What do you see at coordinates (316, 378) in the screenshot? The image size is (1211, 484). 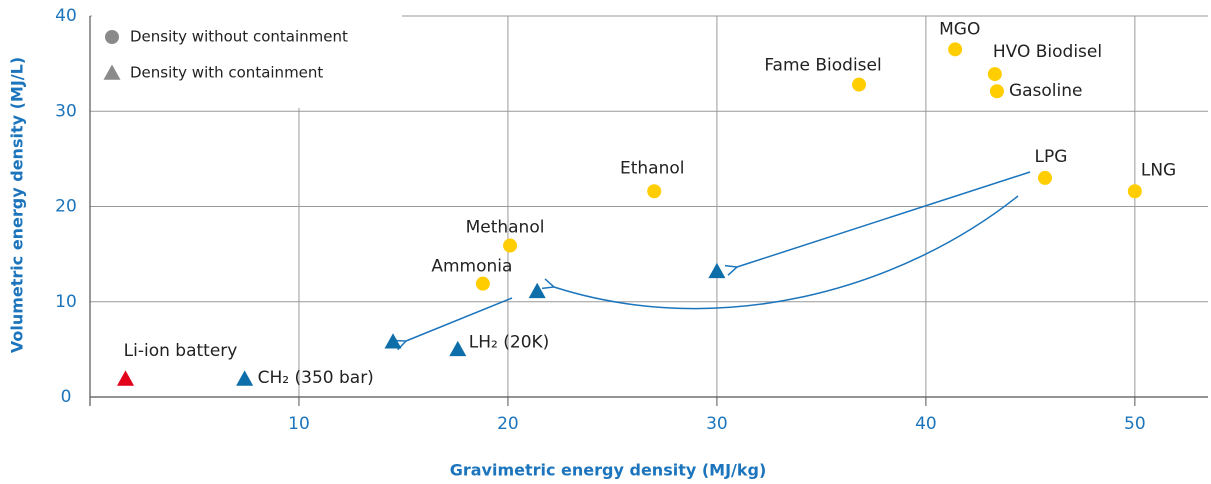 I see `point-label: CH₂ (350 bar)` at bounding box center [316, 378].